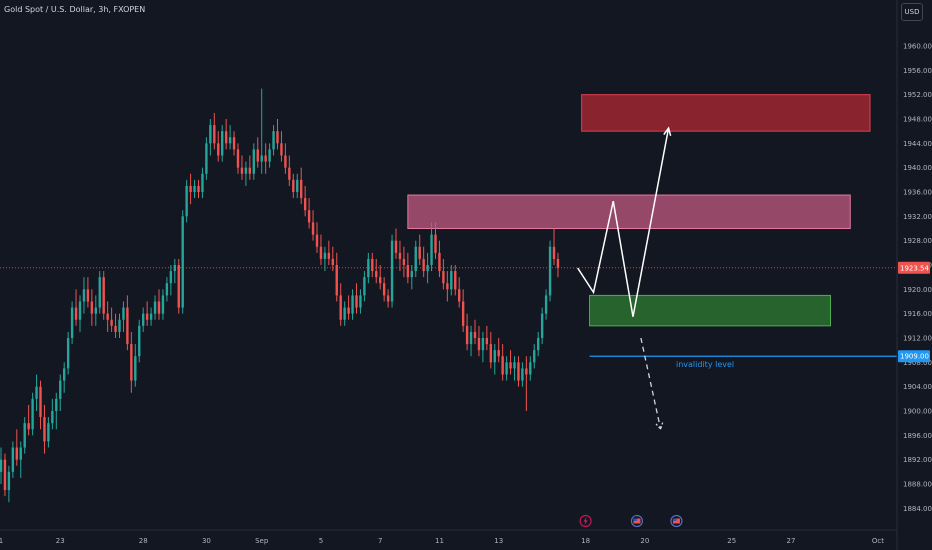 This screenshot has height=550, width=932. I want to click on currency-button: USD, so click(912, 12).